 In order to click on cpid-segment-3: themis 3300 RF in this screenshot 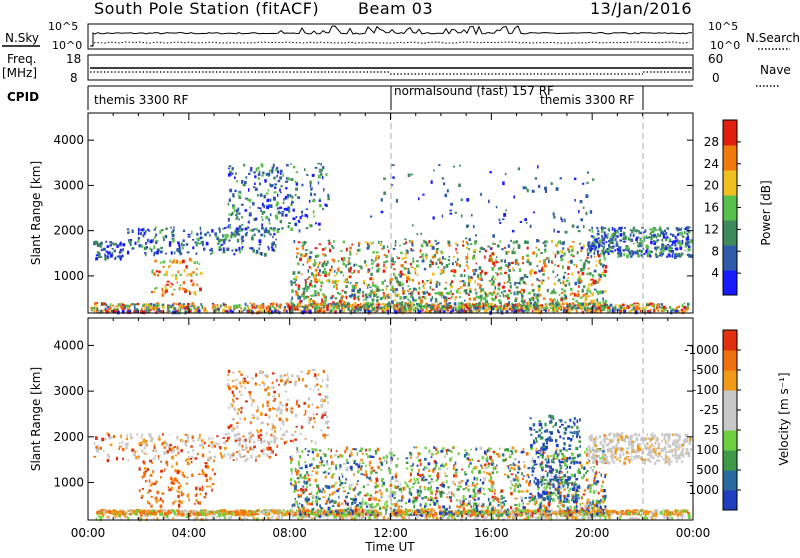, I will do `click(587, 100)`.